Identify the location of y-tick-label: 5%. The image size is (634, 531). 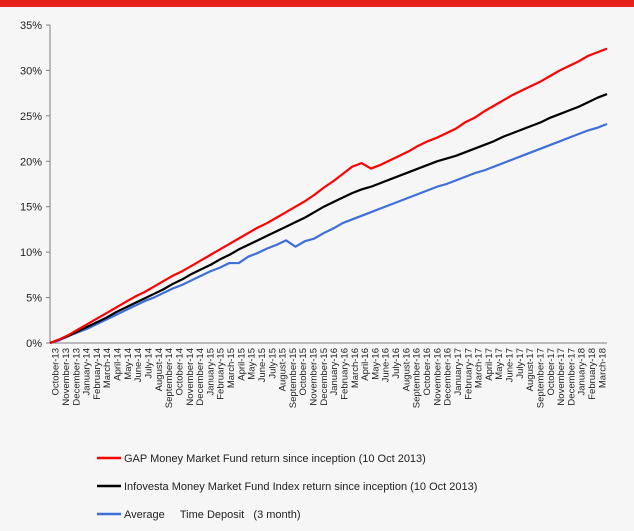
(34, 299).